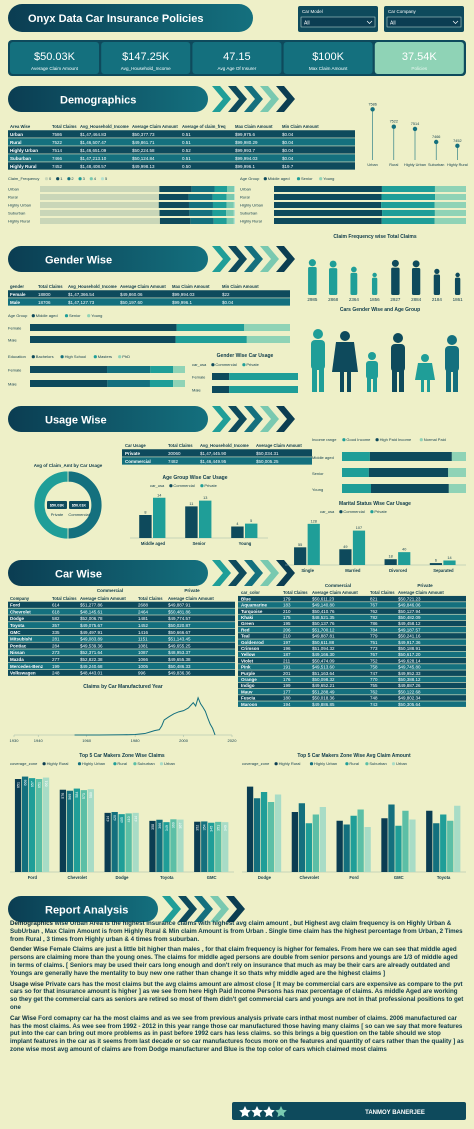 The width and height of the screenshot is (474, 1129). Describe the element at coordinates (409, 673) in the screenshot. I see `table-cell: $49,952.33` at that location.